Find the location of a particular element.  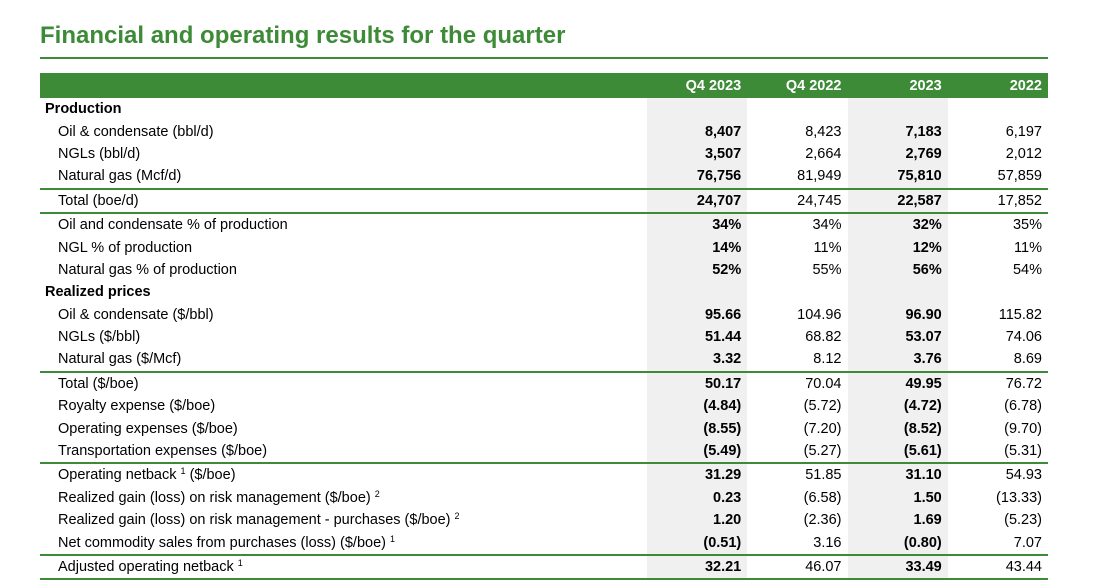

cell-2023: 33.49 is located at coordinates (897, 566).